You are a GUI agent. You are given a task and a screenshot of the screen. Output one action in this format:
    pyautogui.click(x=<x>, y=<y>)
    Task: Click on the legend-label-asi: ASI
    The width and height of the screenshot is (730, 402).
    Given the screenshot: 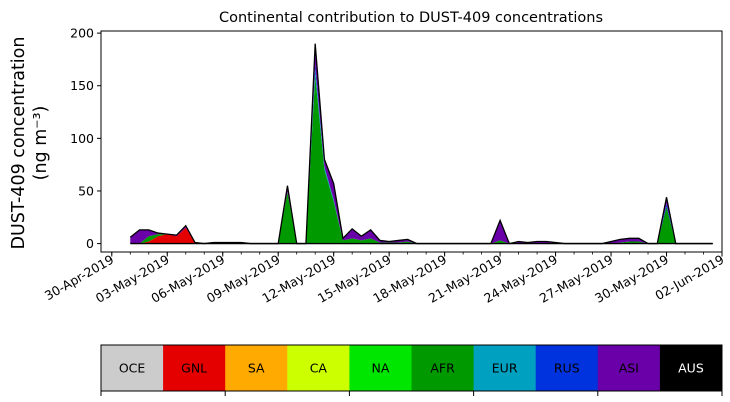 What is the action you would take?
    pyautogui.click(x=629, y=368)
    